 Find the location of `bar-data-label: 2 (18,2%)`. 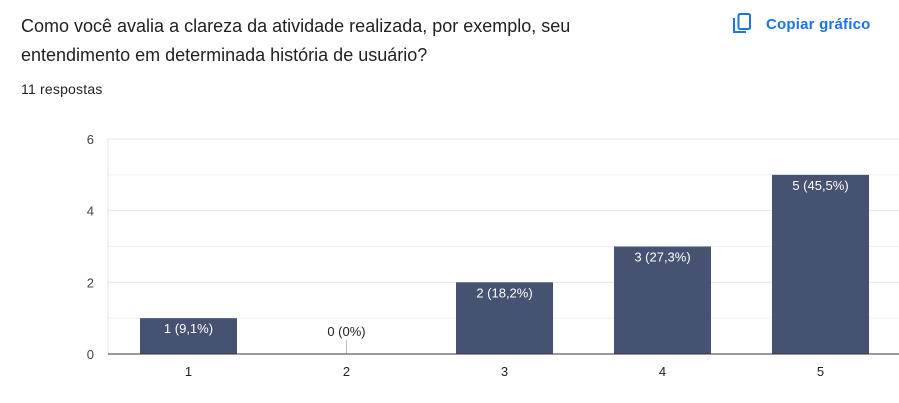

bar-data-label: 2 (18,2%) is located at coordinates (504, 292).